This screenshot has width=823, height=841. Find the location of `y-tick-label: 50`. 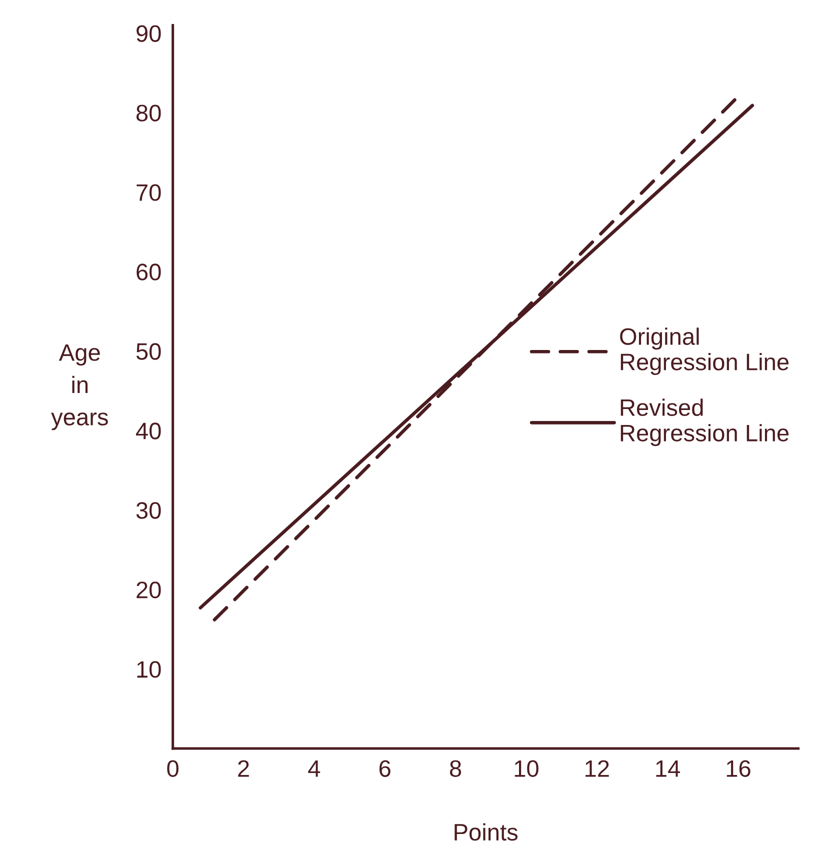

y-tick-label: 50 is located at coordinates (148, 351).